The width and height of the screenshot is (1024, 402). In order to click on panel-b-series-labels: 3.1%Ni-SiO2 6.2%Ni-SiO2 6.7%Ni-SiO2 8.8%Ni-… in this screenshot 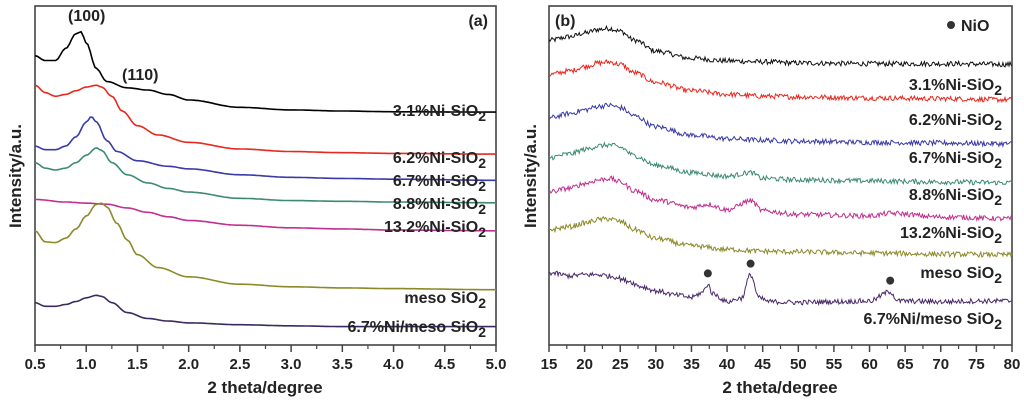, I will do `click(932, 204)`.